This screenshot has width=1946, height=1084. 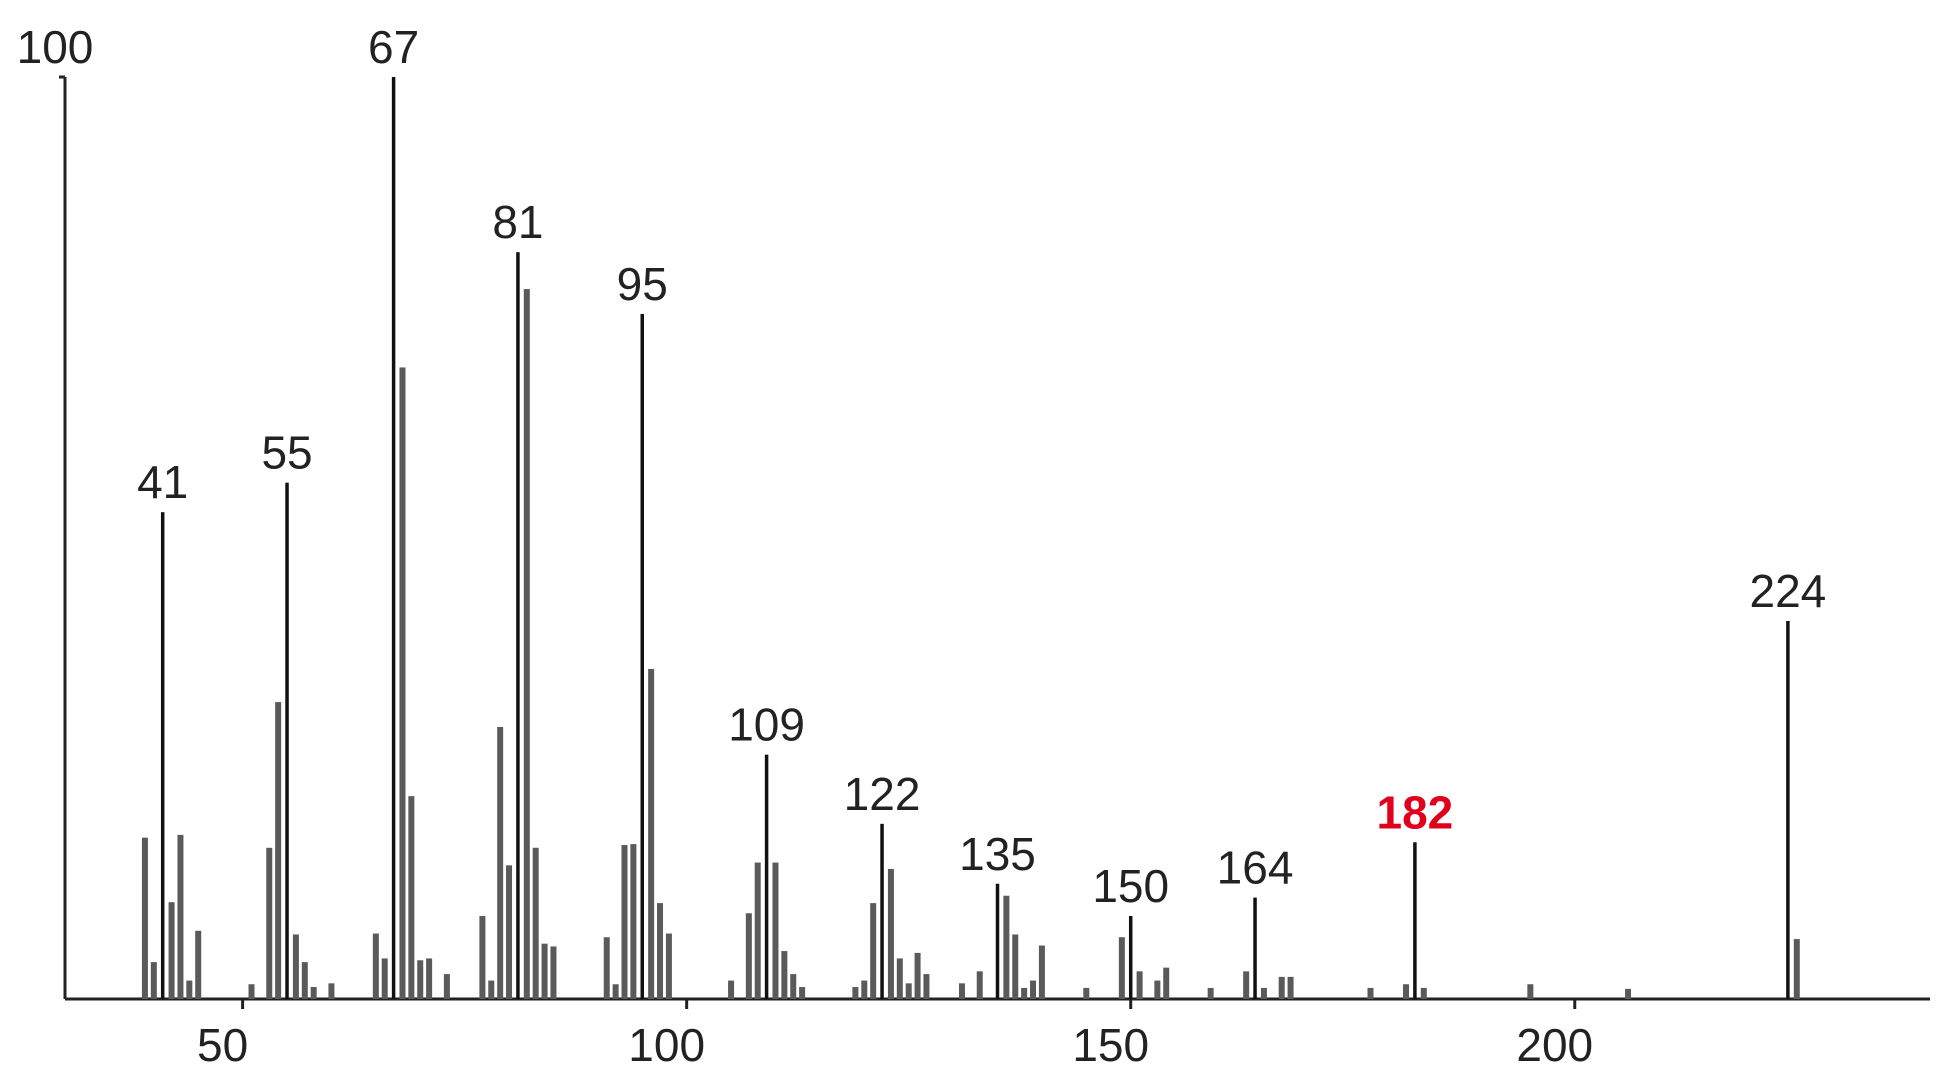 I want to click on x-tick-label: 200, so click(x=1554, y=1045).